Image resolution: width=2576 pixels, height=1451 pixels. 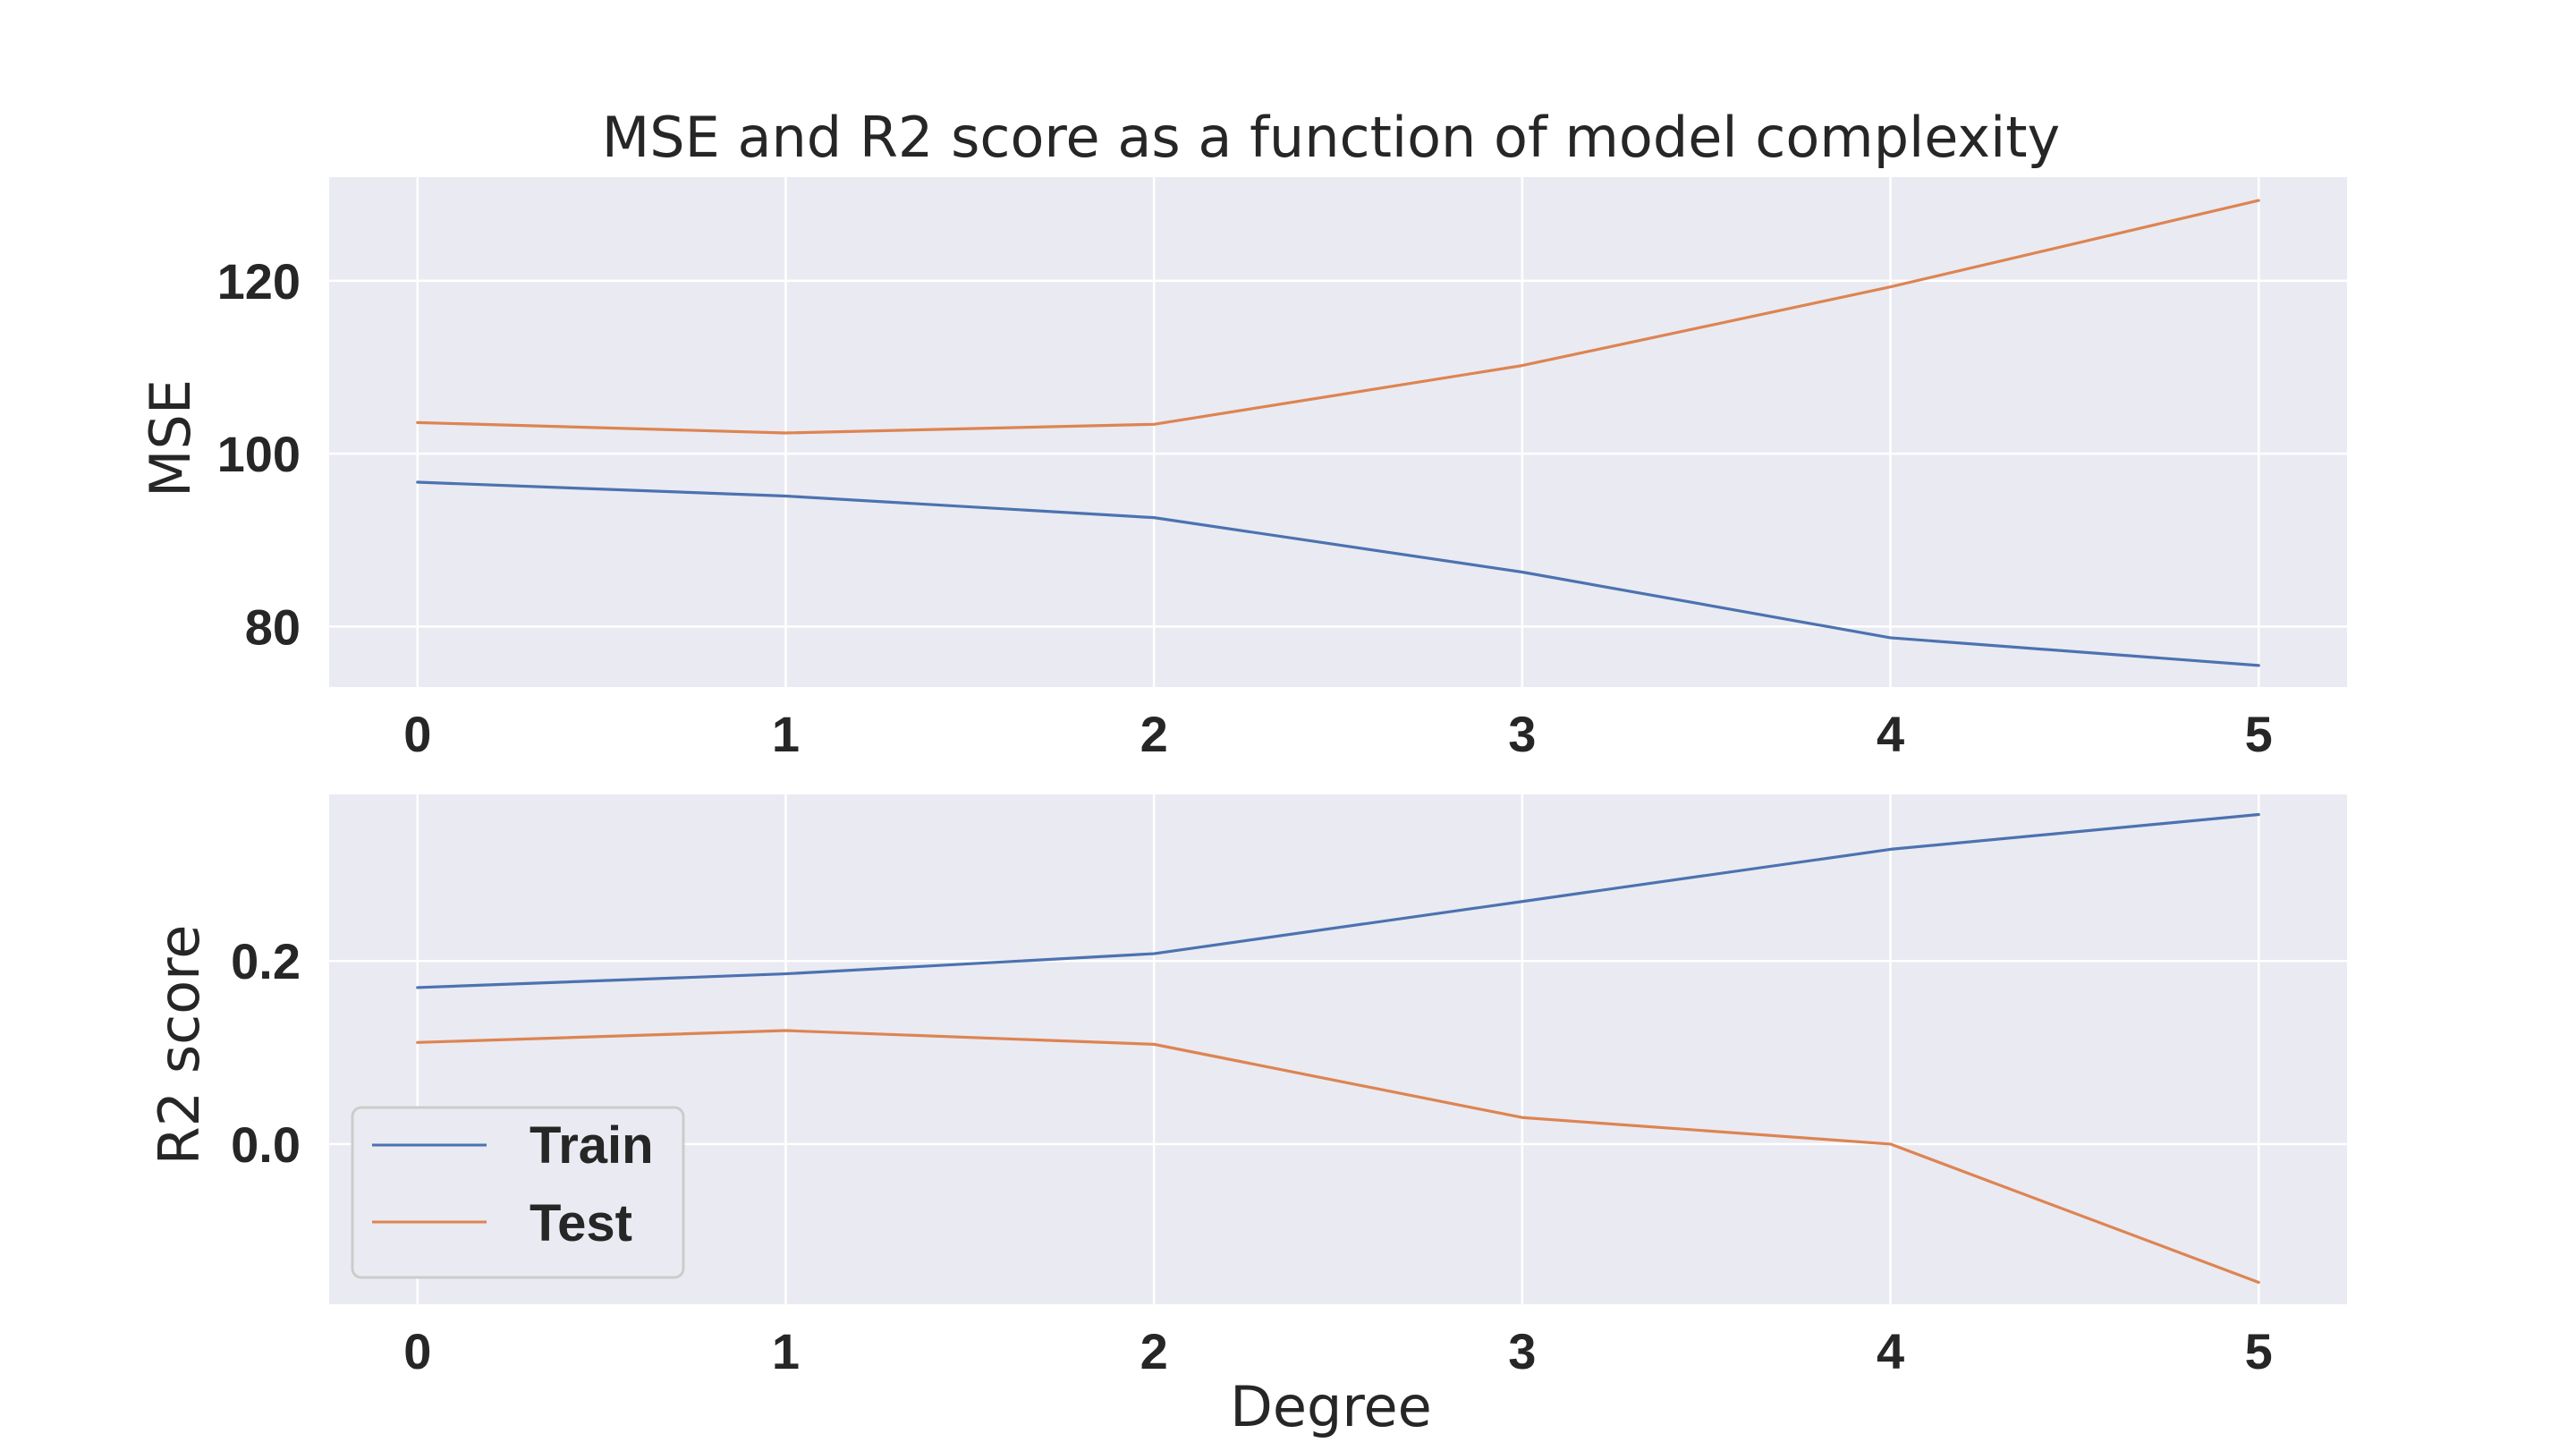 I want to click on x-axis-label: Degree, so click(x=1331, y=1406).